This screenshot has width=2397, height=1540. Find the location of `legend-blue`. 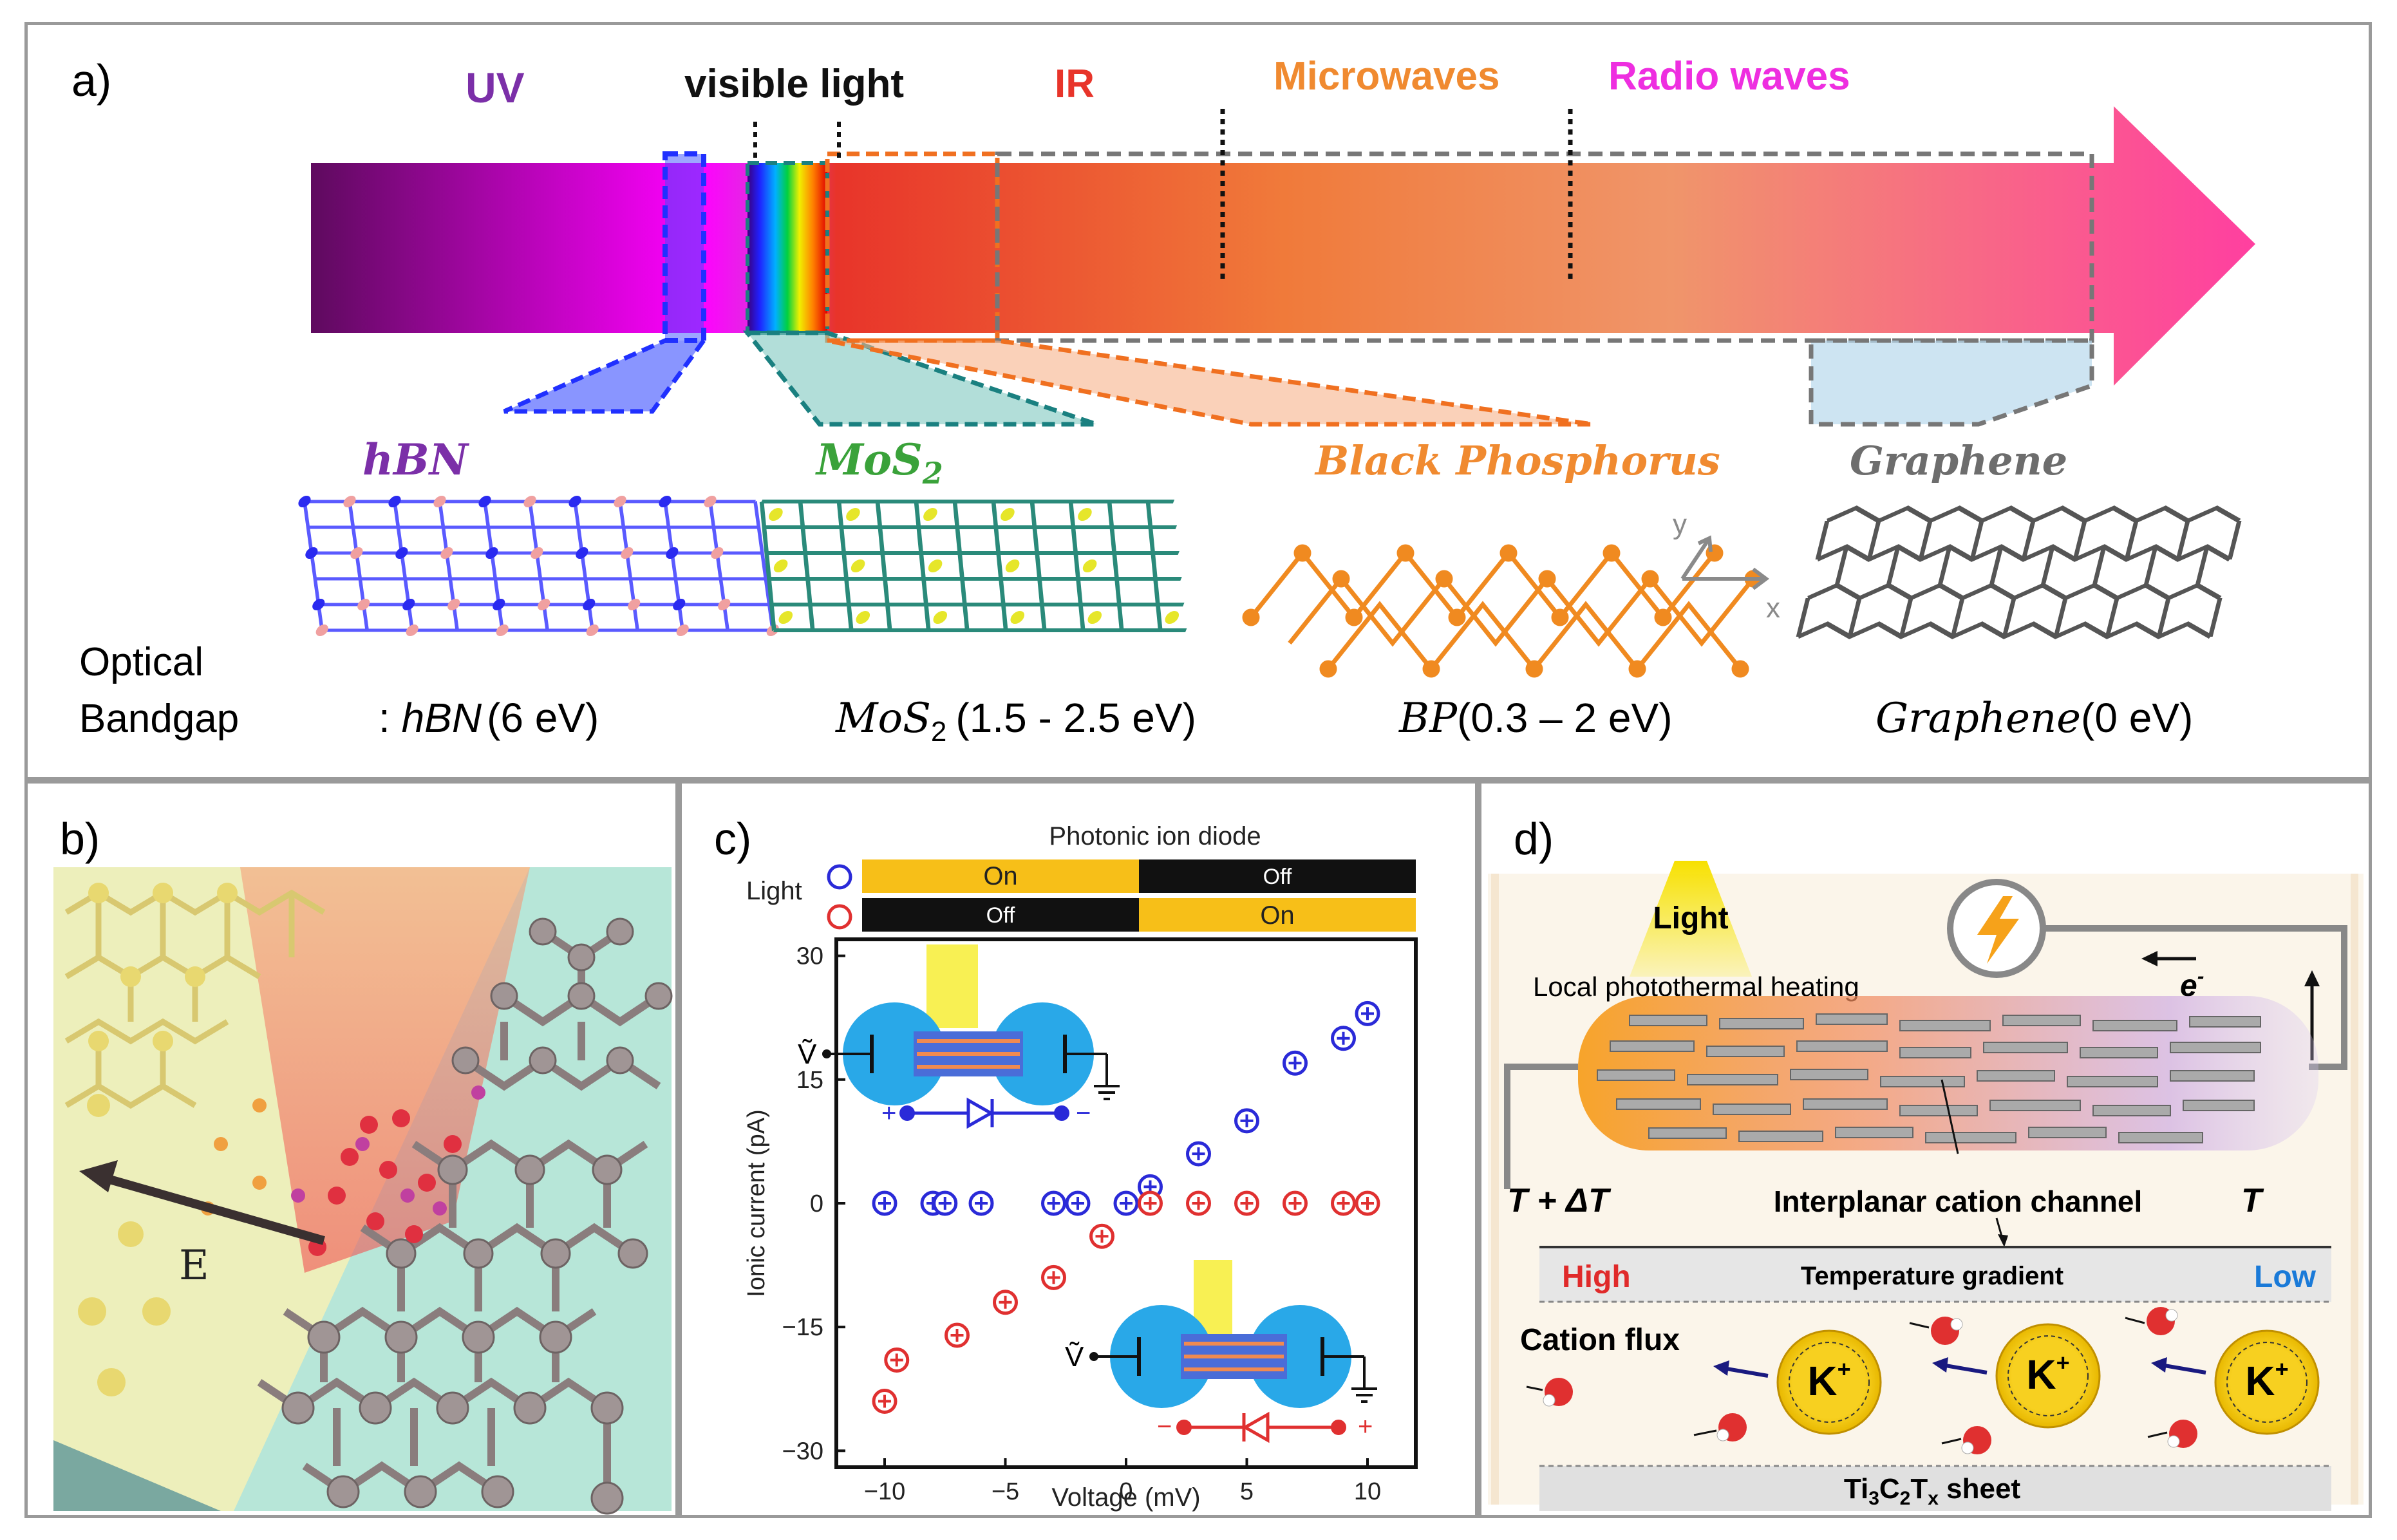

legend-blue is located at coordinates (839, 877).